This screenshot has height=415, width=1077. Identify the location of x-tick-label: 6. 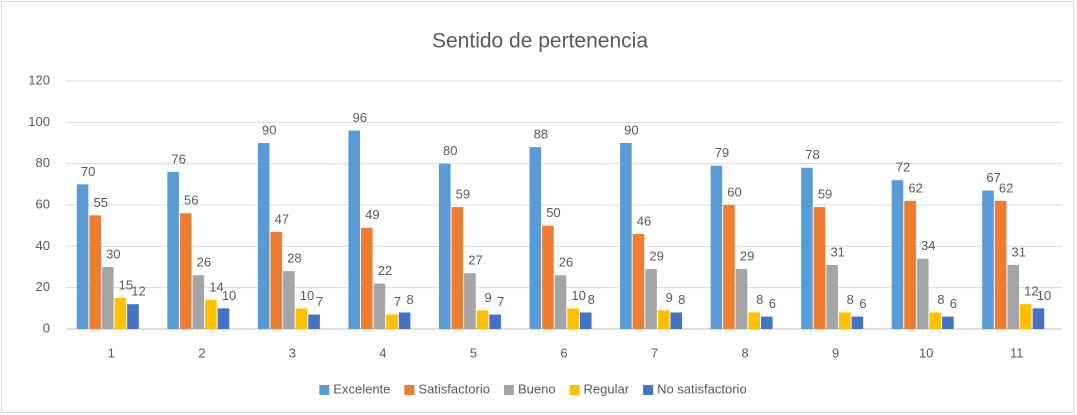
(563, 352).